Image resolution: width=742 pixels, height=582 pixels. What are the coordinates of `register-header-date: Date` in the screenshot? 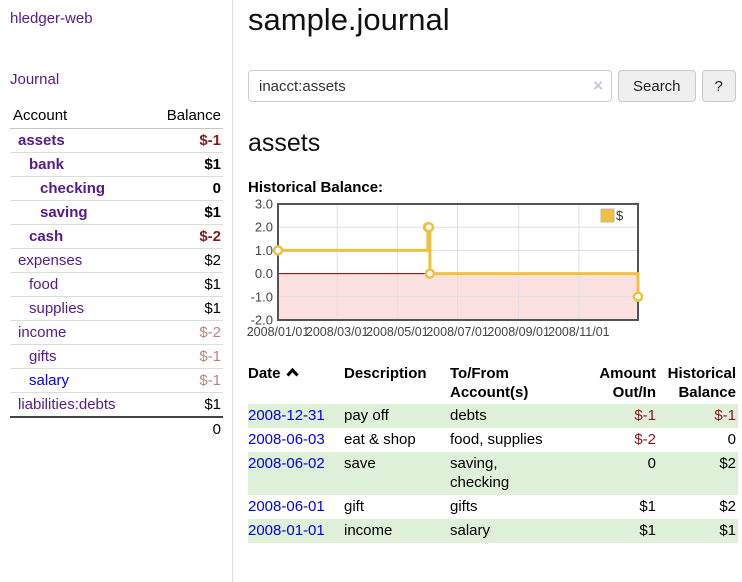 It's located at (296, 383).